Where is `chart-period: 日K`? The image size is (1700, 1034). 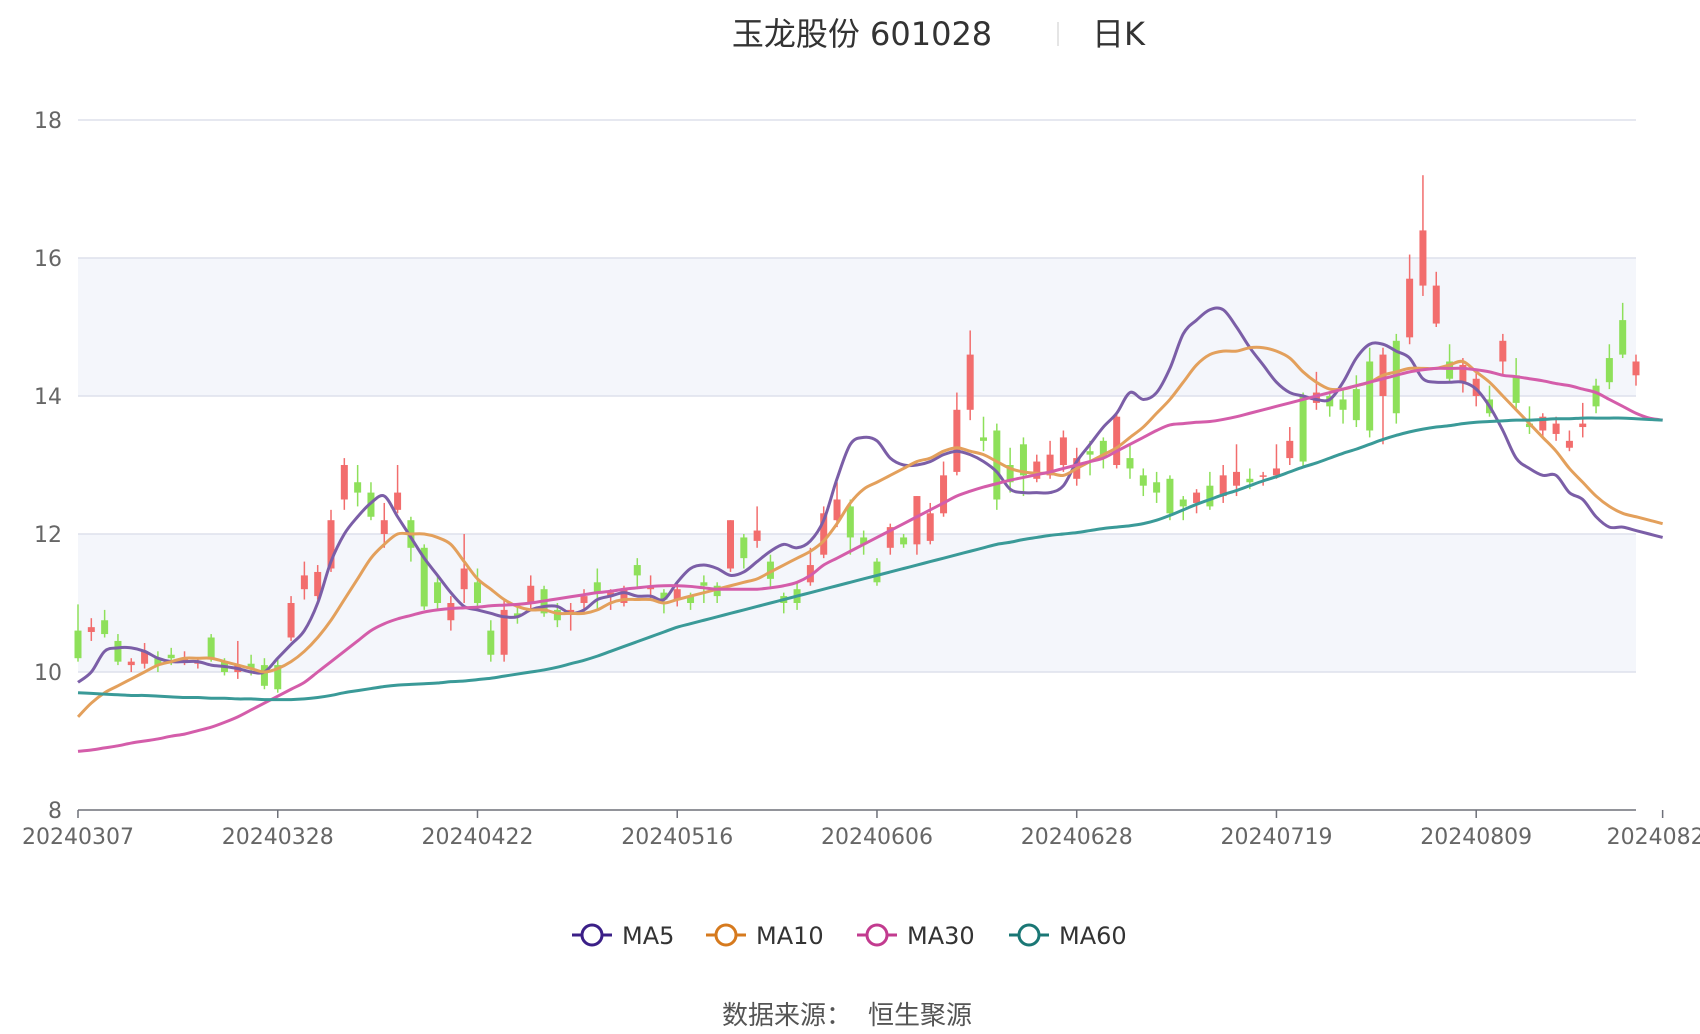 chart-period: 日K is located at coordinates (1119, 34).